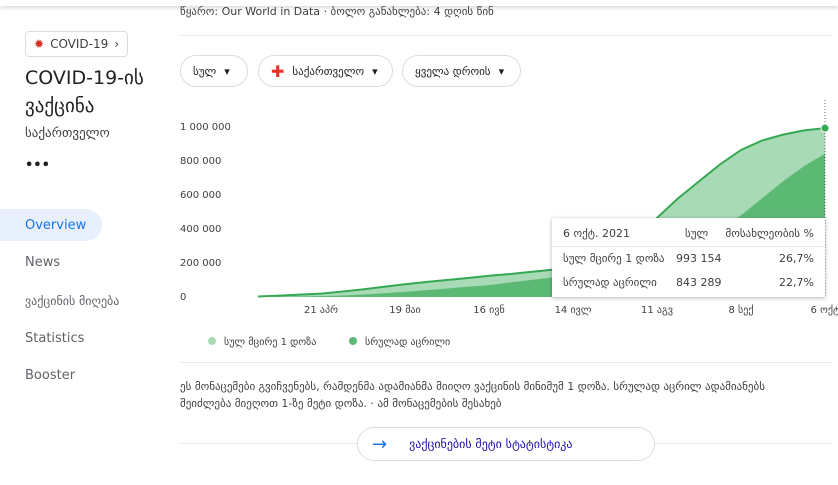 The image size is (838, 485). I want to click on tooltip-label: სრულად აცრილი, so click(610, 282).